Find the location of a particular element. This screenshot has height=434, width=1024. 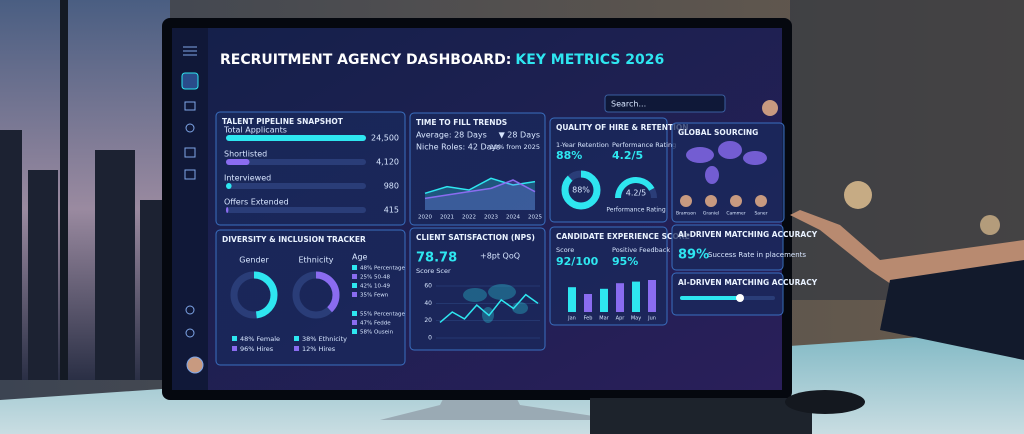

panel-title: AI-DRIVEN MATCHING ACCURACY is located at coordinates (748, 234).